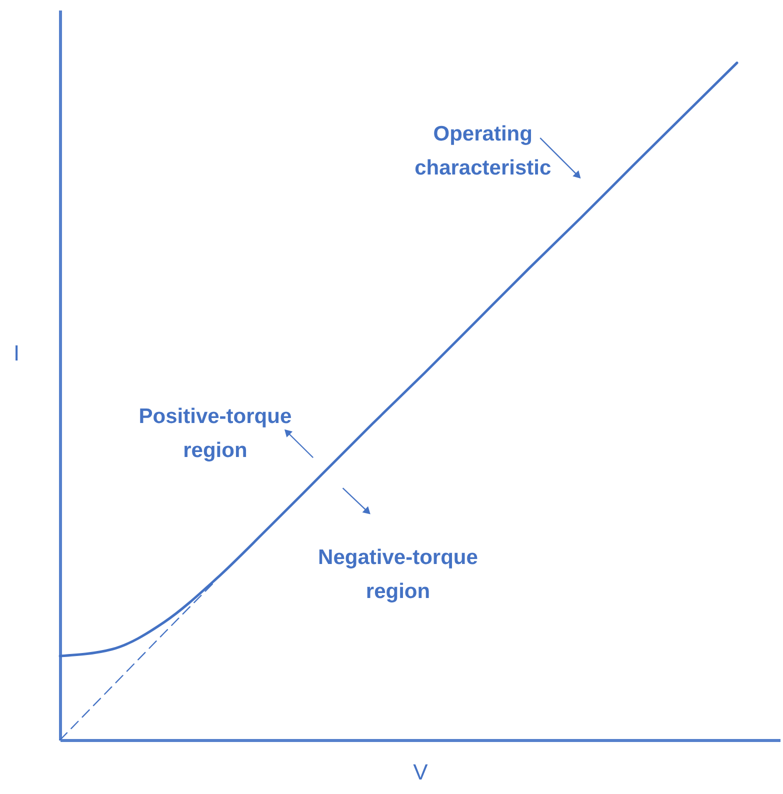 This screenshot has width=783, height=794. What do you see at coordinates (398, 574) in the screenshot?
I see `annotation: Negative-torque region` at bounding box center [398, 574].